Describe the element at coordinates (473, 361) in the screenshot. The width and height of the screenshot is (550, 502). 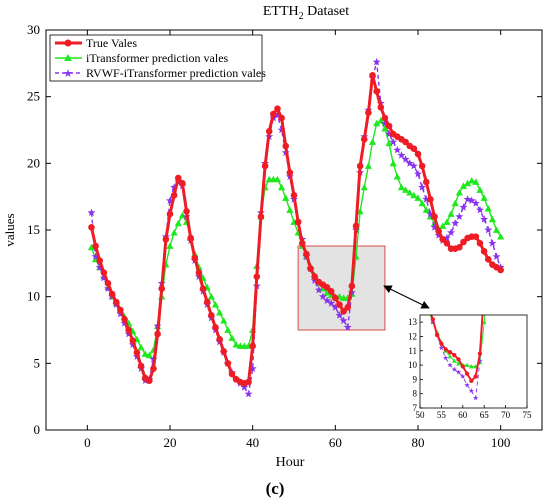
I see `inset-background` at that location.